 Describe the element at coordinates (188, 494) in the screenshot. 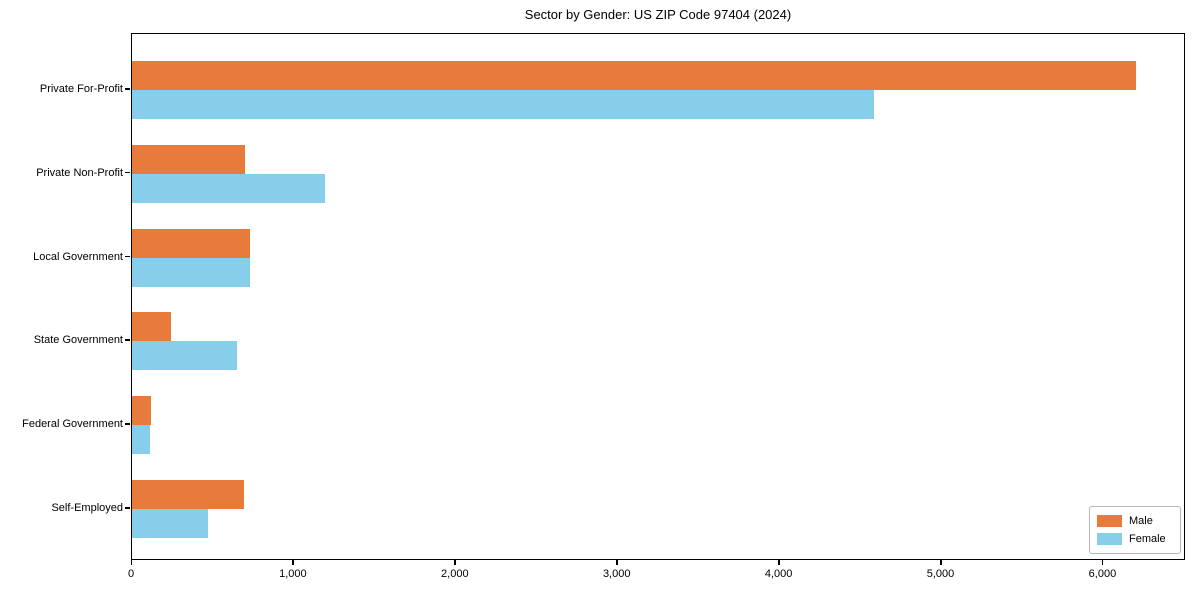

I see `bar-male-self-employed` at that location.